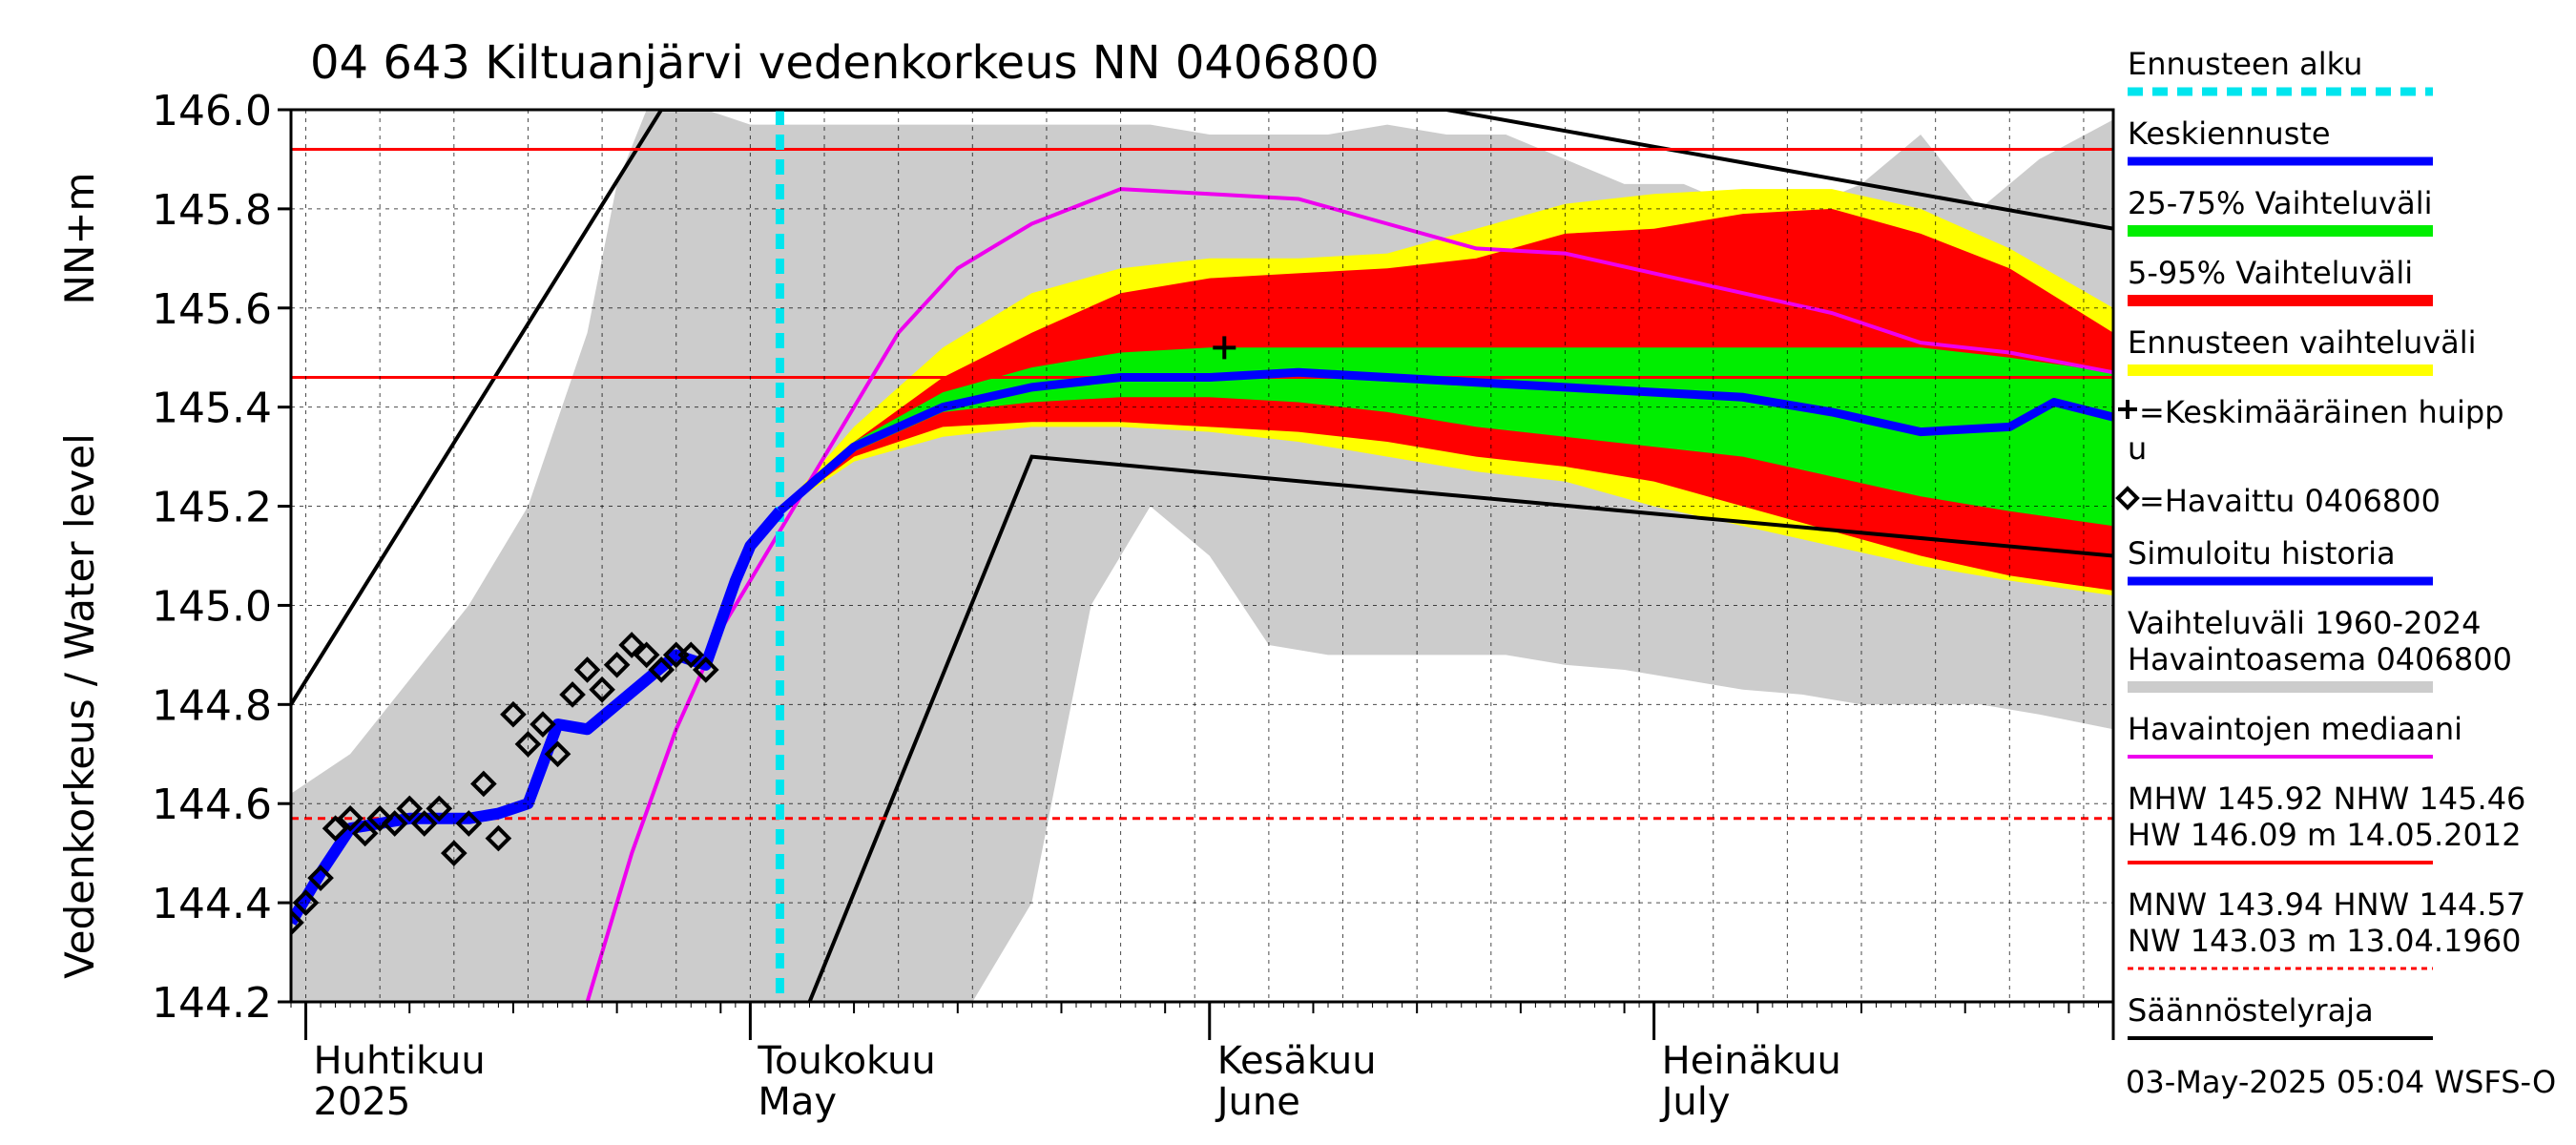  I want to click on legend-item-observations: =Havaittu 0406800, so click(2278, 501).